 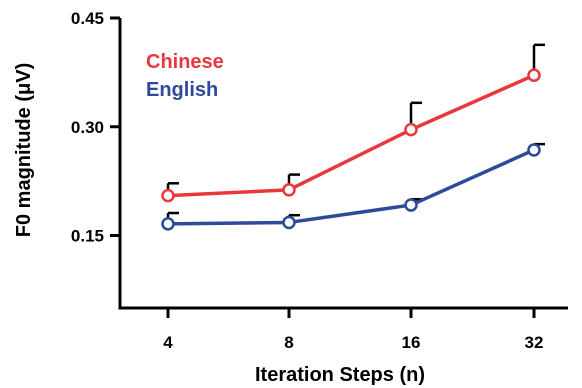 What do you see at coordinates (87, 236) in the screenshot?
I see `y-tick-label: 0.15` at bounding box center [87, 236].